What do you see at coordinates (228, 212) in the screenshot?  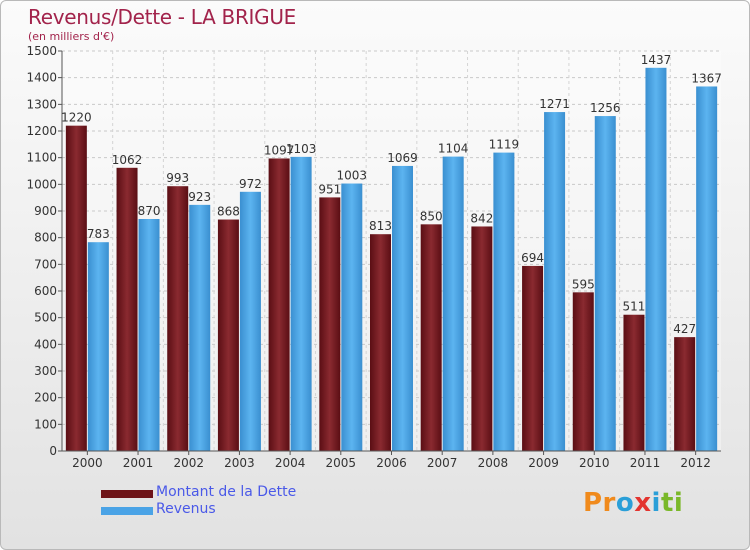 I see `data-label-debt: 868` at bounding box center [228, 212].